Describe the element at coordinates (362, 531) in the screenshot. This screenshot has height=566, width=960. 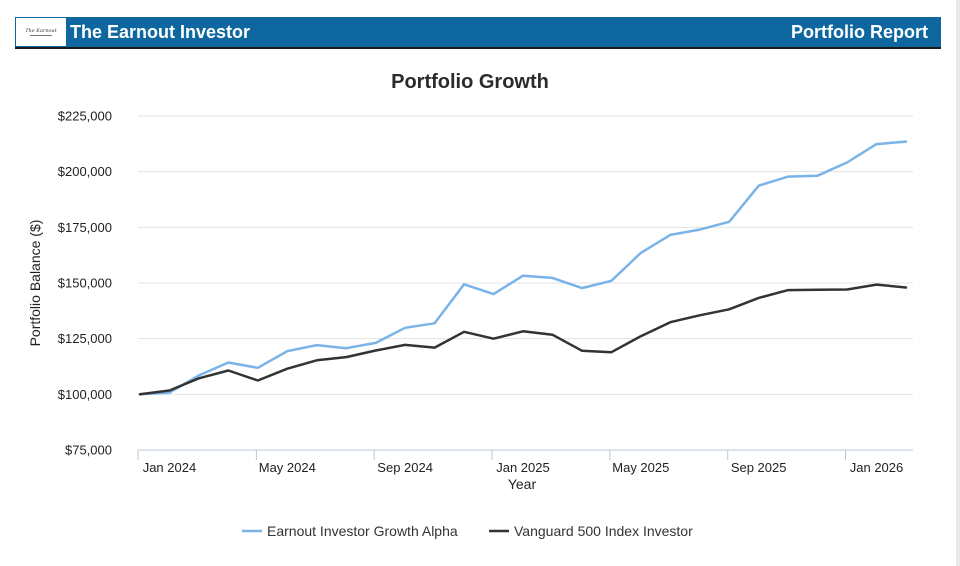
I see `legend-label: Earnout Investor Growth Alpha` at that location.